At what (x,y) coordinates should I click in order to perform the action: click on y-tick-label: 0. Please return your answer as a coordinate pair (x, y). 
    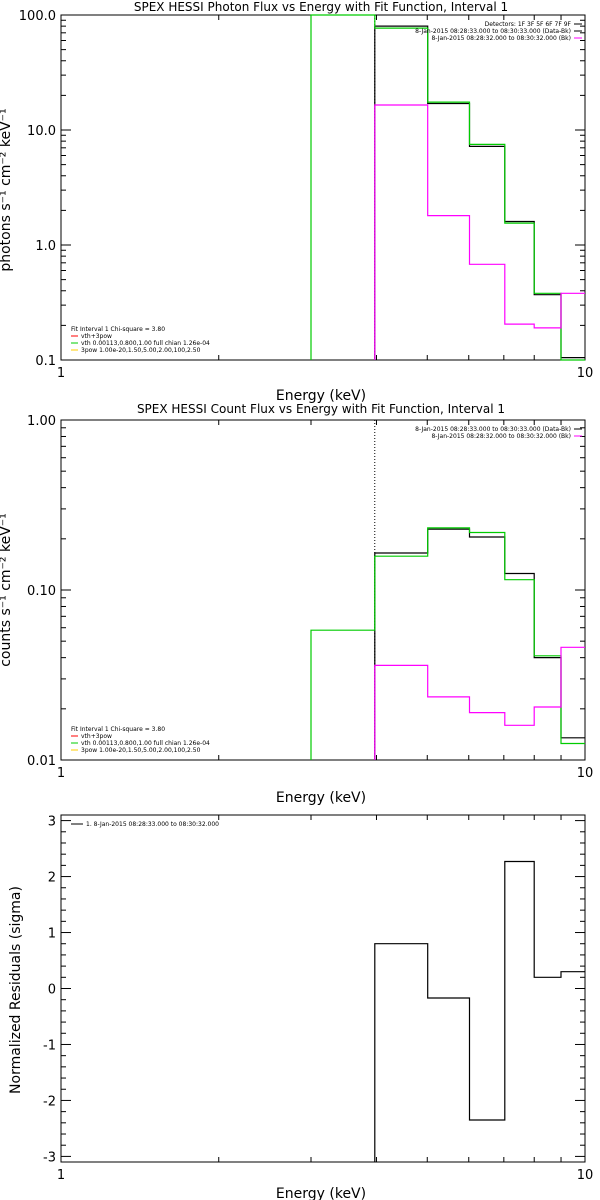
    Looking at the image, I should click on (52, 990).